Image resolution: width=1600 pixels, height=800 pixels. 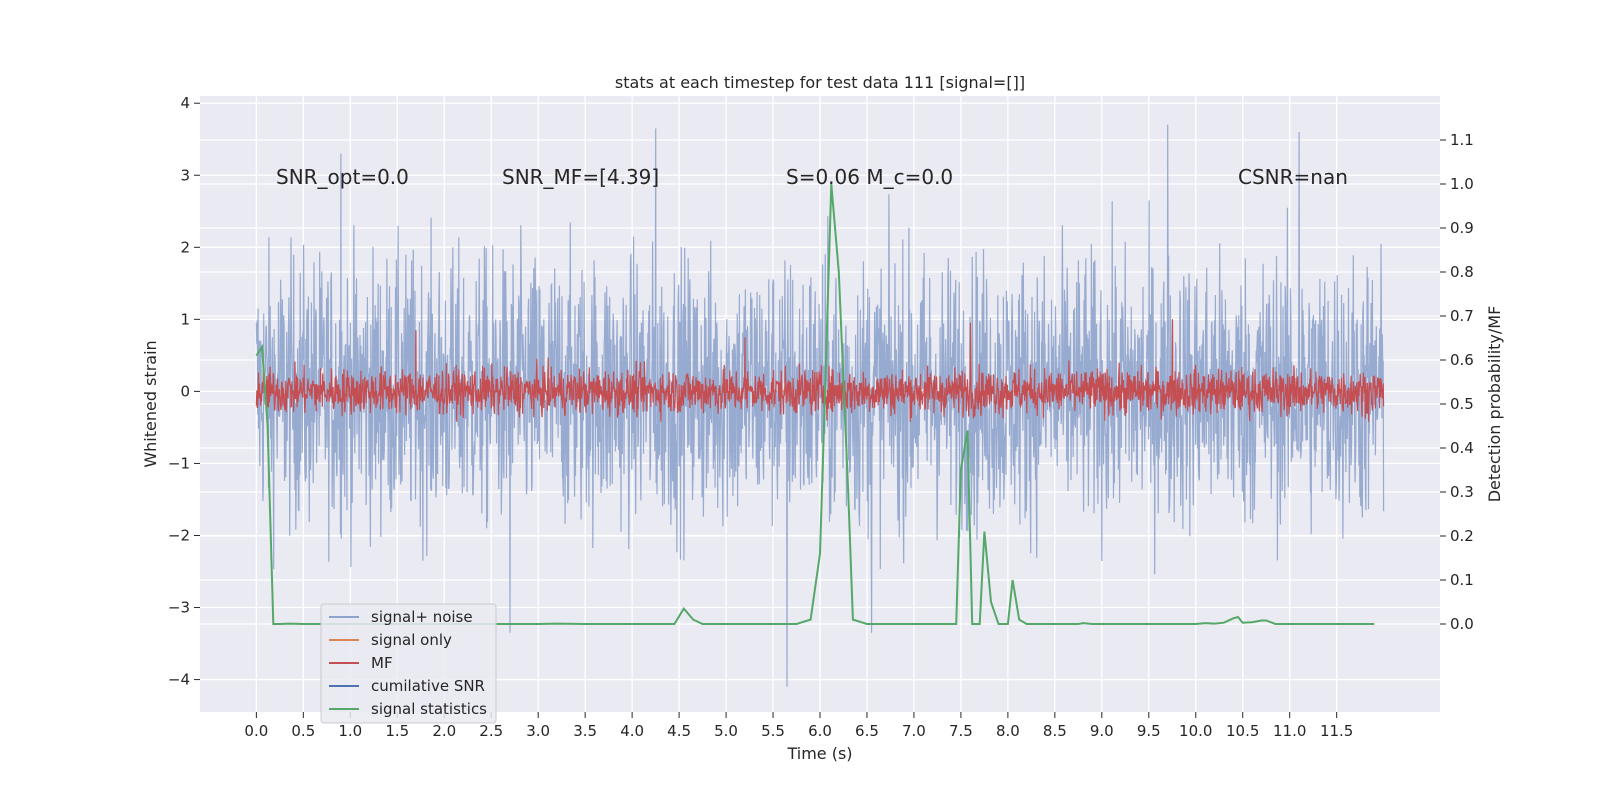 What do you see at coordinates (1462, 536) in the screenshot?
I see `y-right-tick-label: 0.2` at bounding box center [1462, 536].